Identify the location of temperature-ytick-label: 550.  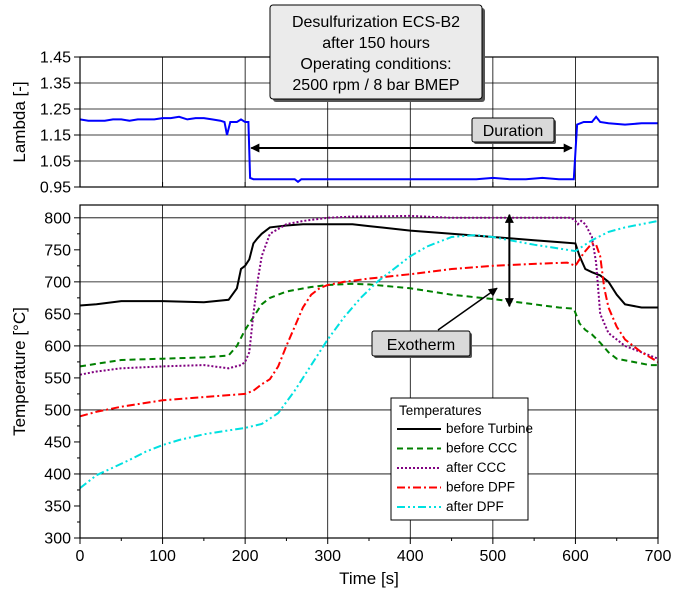
(57, 378).